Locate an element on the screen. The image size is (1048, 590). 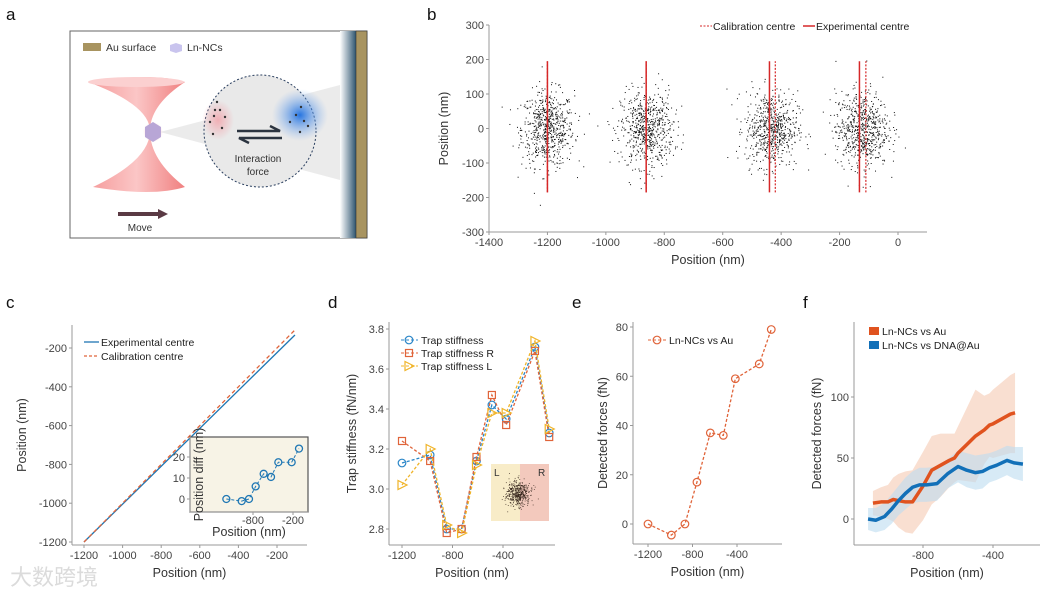
data-point-square is located at coordinates (549, 437).